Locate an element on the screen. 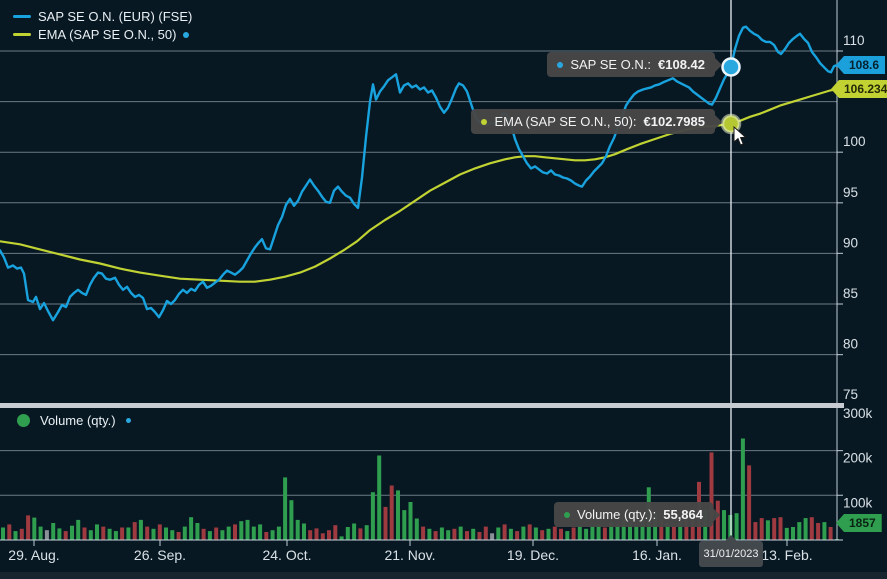 This screenshot has width=887, height=579. pane-separator is located at coordinates (422, 405).